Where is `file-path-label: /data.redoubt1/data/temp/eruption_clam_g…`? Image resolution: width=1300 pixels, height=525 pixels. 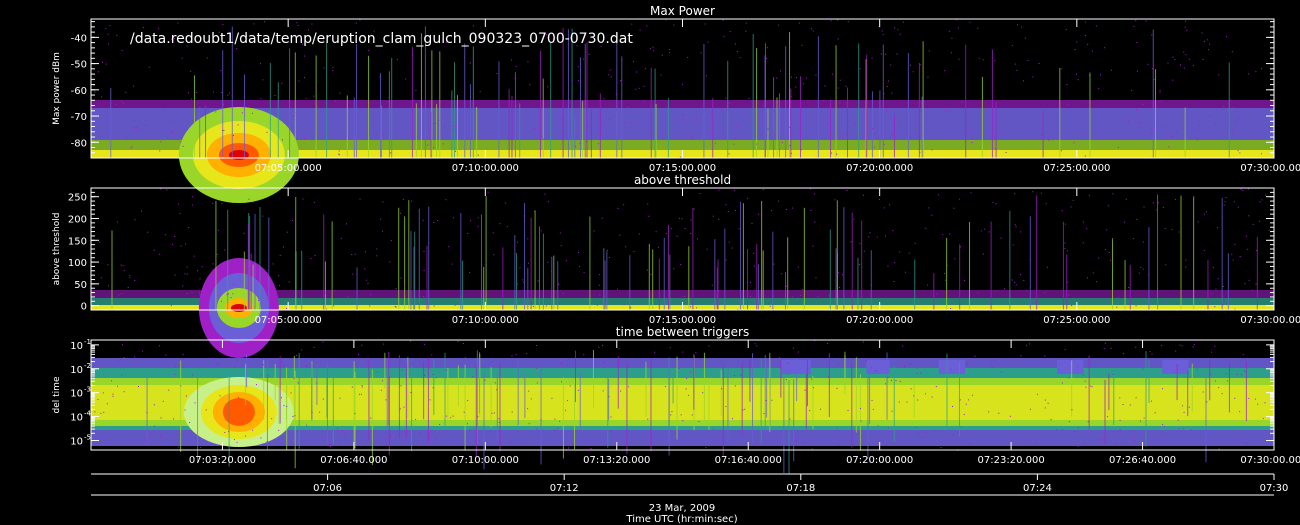
file-path-label: /data.redoubt1/data/temp/eruption_clam_g… is located at coordinates (381, 39).